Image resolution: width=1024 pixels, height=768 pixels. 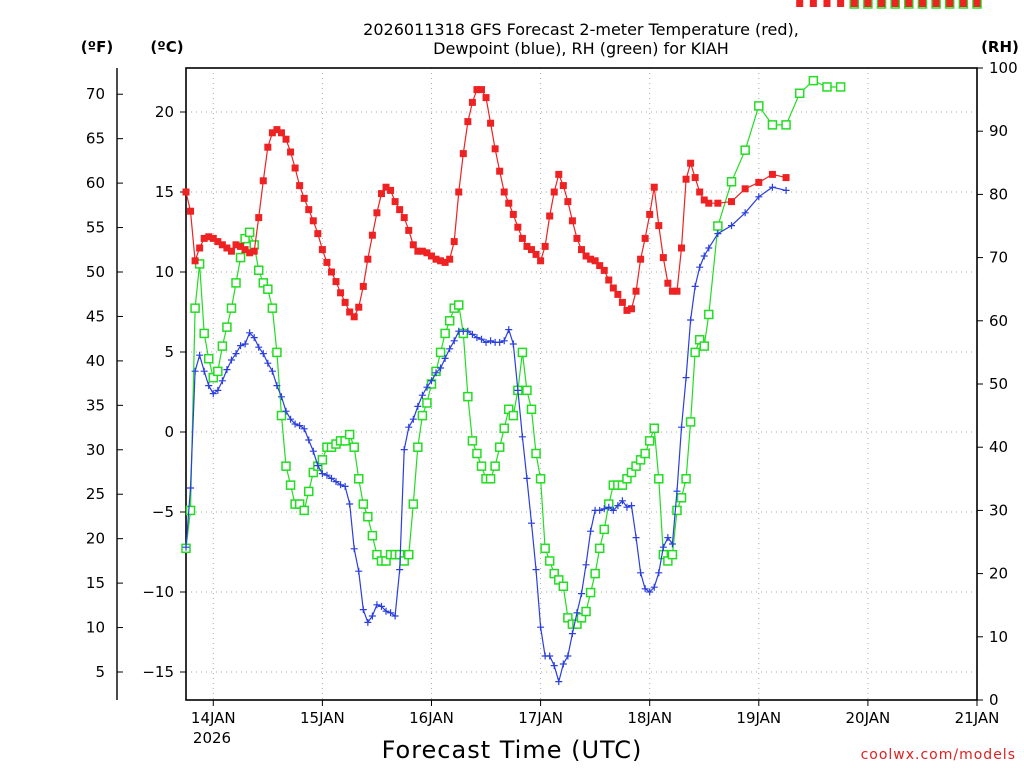 What do you see at coordinates (100, 672) in the screenshot?
I see `fahrenheit-tick-label: 5` at bounding box center [100, 672].